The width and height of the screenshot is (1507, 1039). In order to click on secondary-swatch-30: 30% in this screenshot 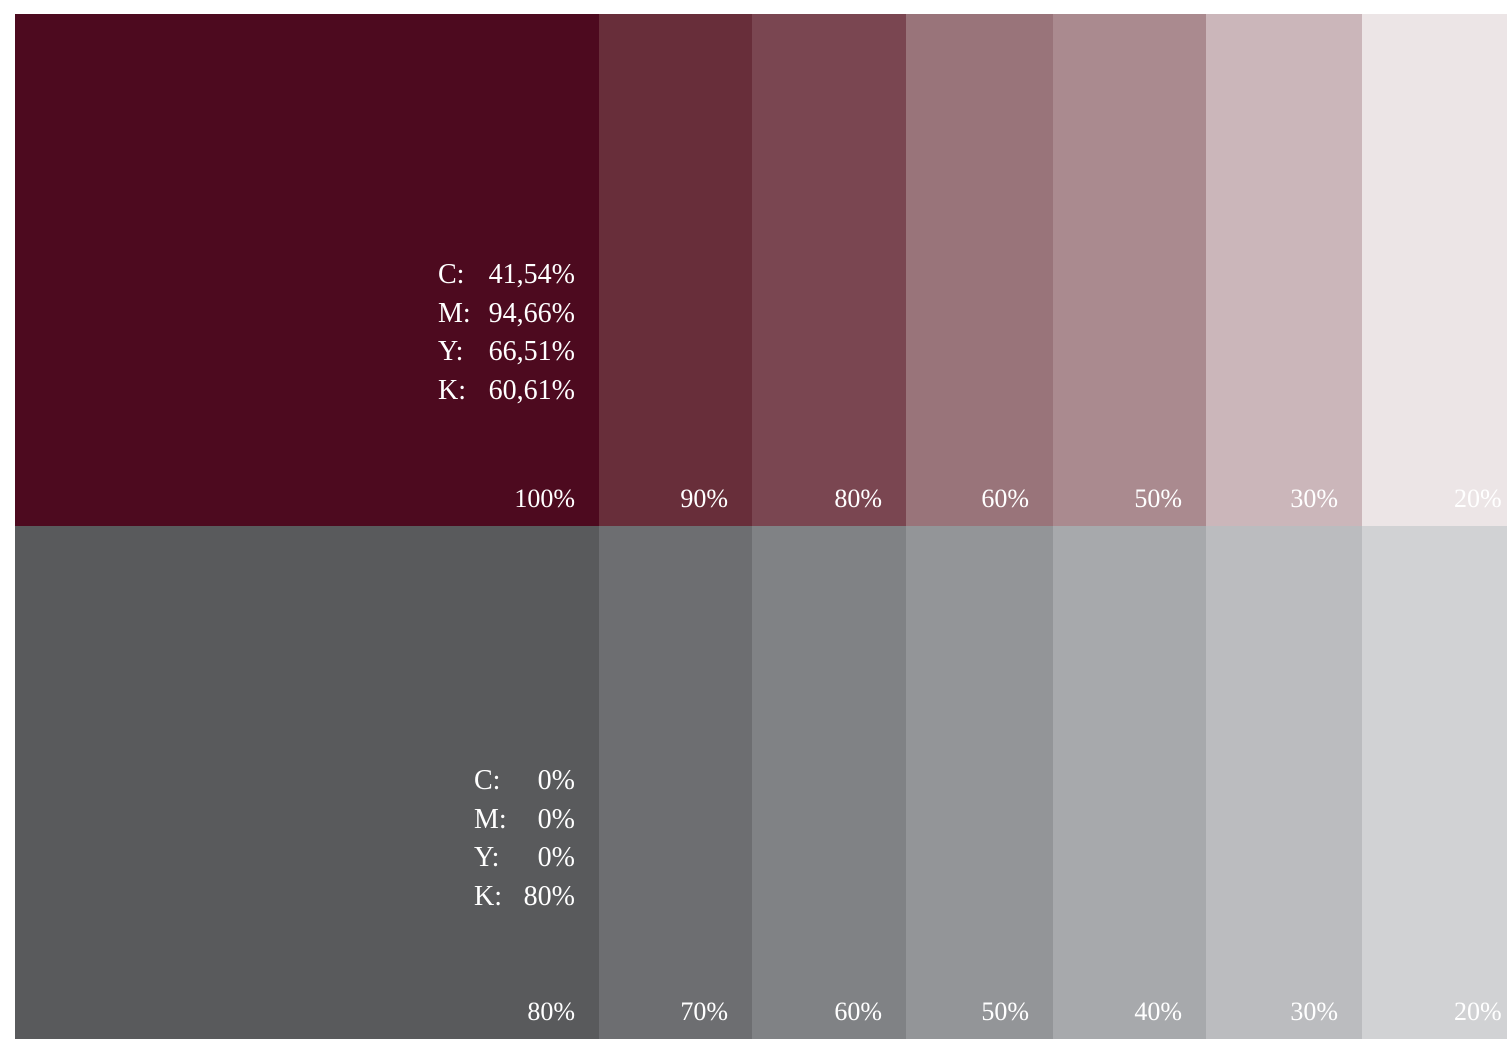, I will do `click(1284, 782)`.